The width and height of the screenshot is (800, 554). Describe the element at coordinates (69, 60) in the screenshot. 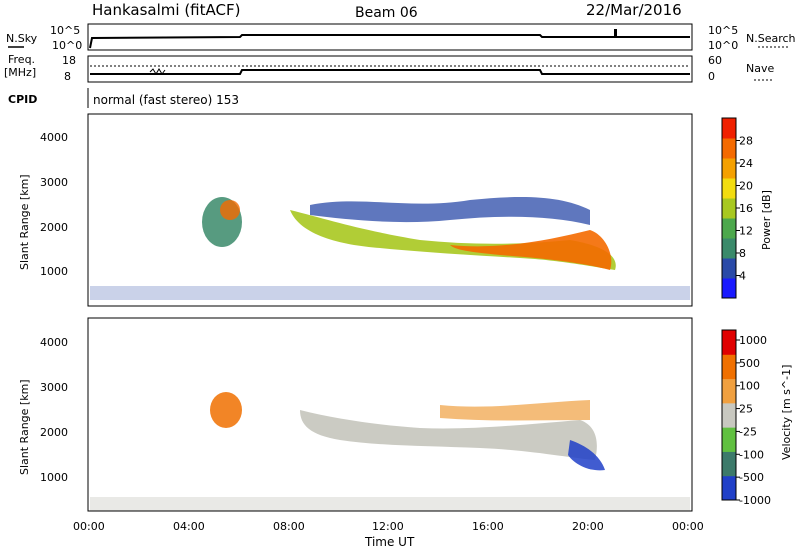

I see `freq-left-tick-top: 18` at that location.